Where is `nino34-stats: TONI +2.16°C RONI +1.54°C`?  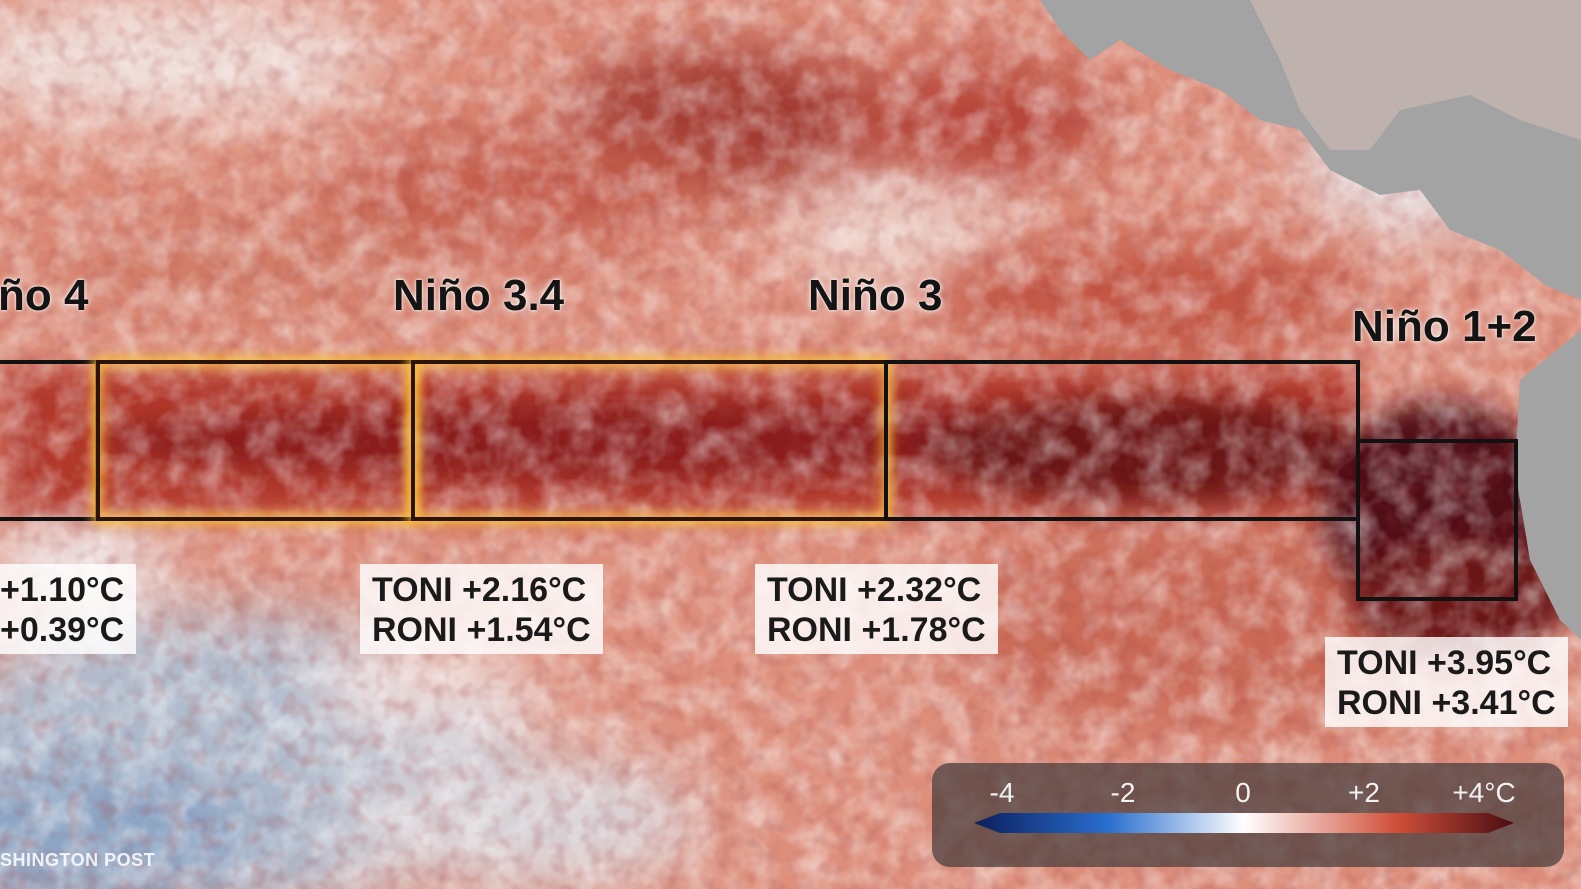
nino34-stats: TONI +2.16°C RONI +1.54°C is located at coordinates (481, 609).